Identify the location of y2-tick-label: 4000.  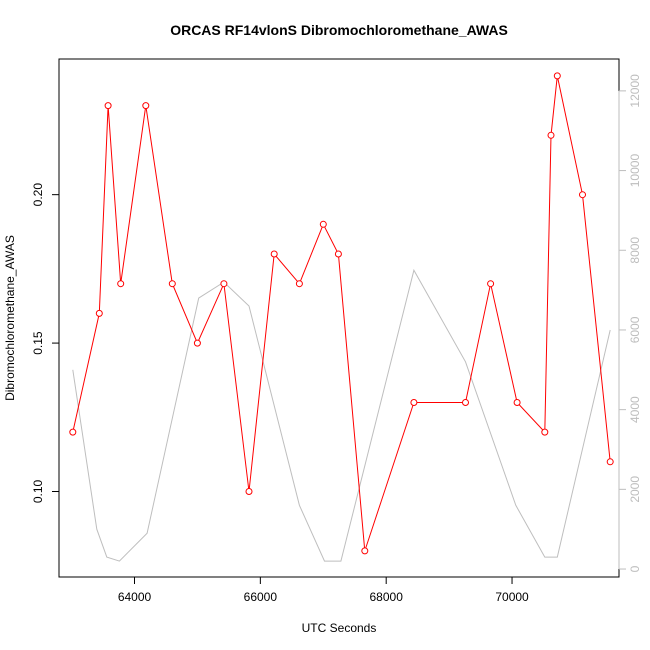
(635, 409).